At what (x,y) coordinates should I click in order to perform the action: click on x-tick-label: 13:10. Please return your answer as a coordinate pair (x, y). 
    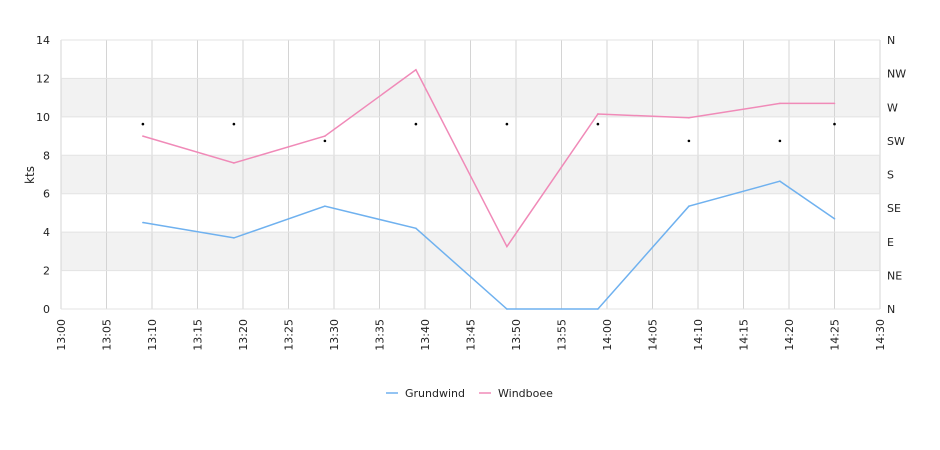
    Looking at the image, I should click on (152, 335).